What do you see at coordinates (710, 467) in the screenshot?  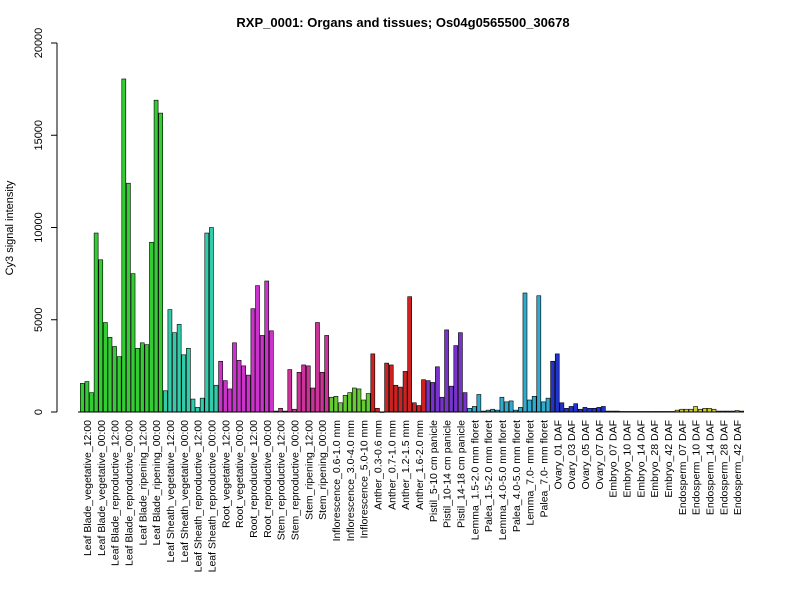 I see `x-tick-label: Endosperm_14 DAF` at bounding box center [710, 467].